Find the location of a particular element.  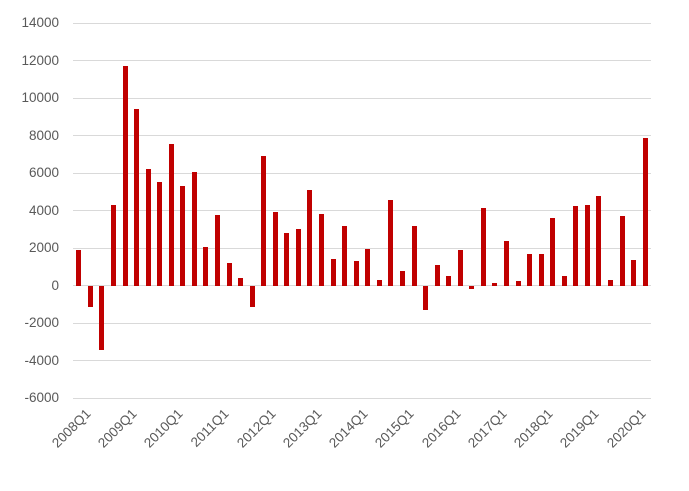

bar-2018Q2 is located at coordinates (553, 252).